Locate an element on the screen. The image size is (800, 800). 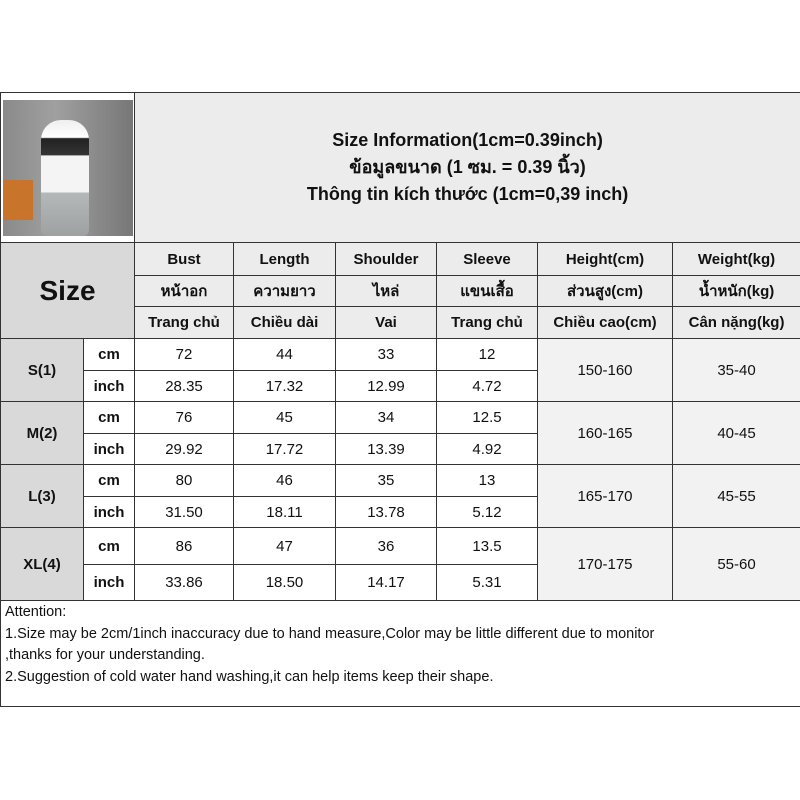
height-range: 170-175 is located at coordinates (605, 564).